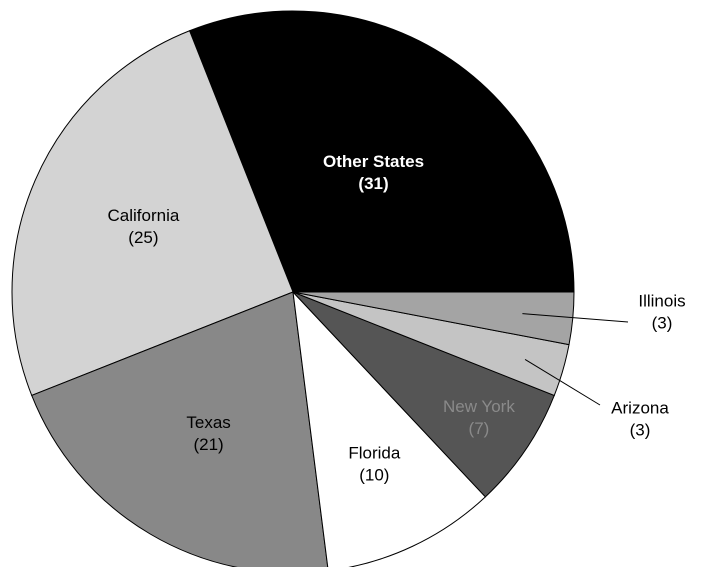 This screenshot has height=567, width=704. What do you see at coordinates (373, 161) in the screenshot?
I see `slice-label: Other States` at bounding box center [373, 161].